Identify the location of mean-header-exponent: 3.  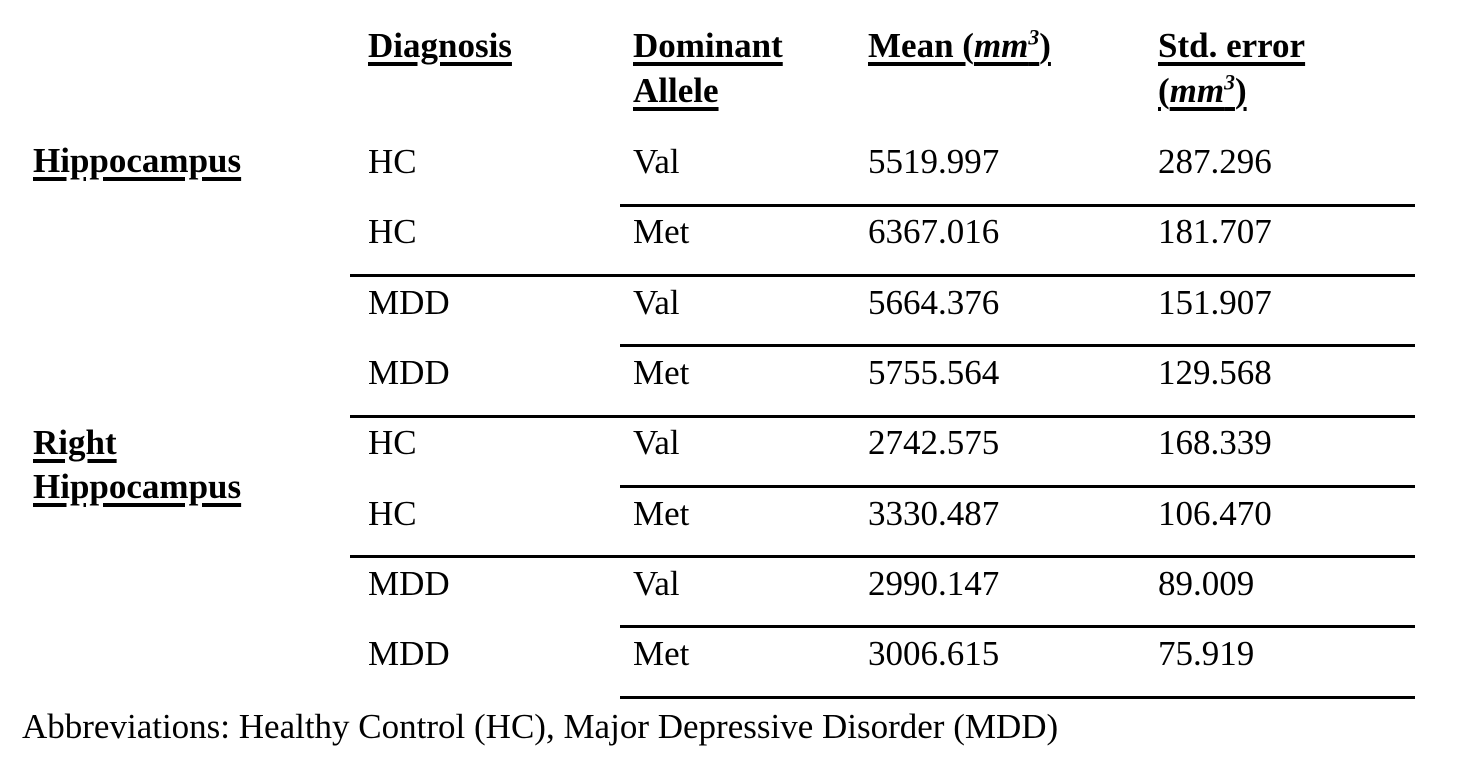
(1034, 37).